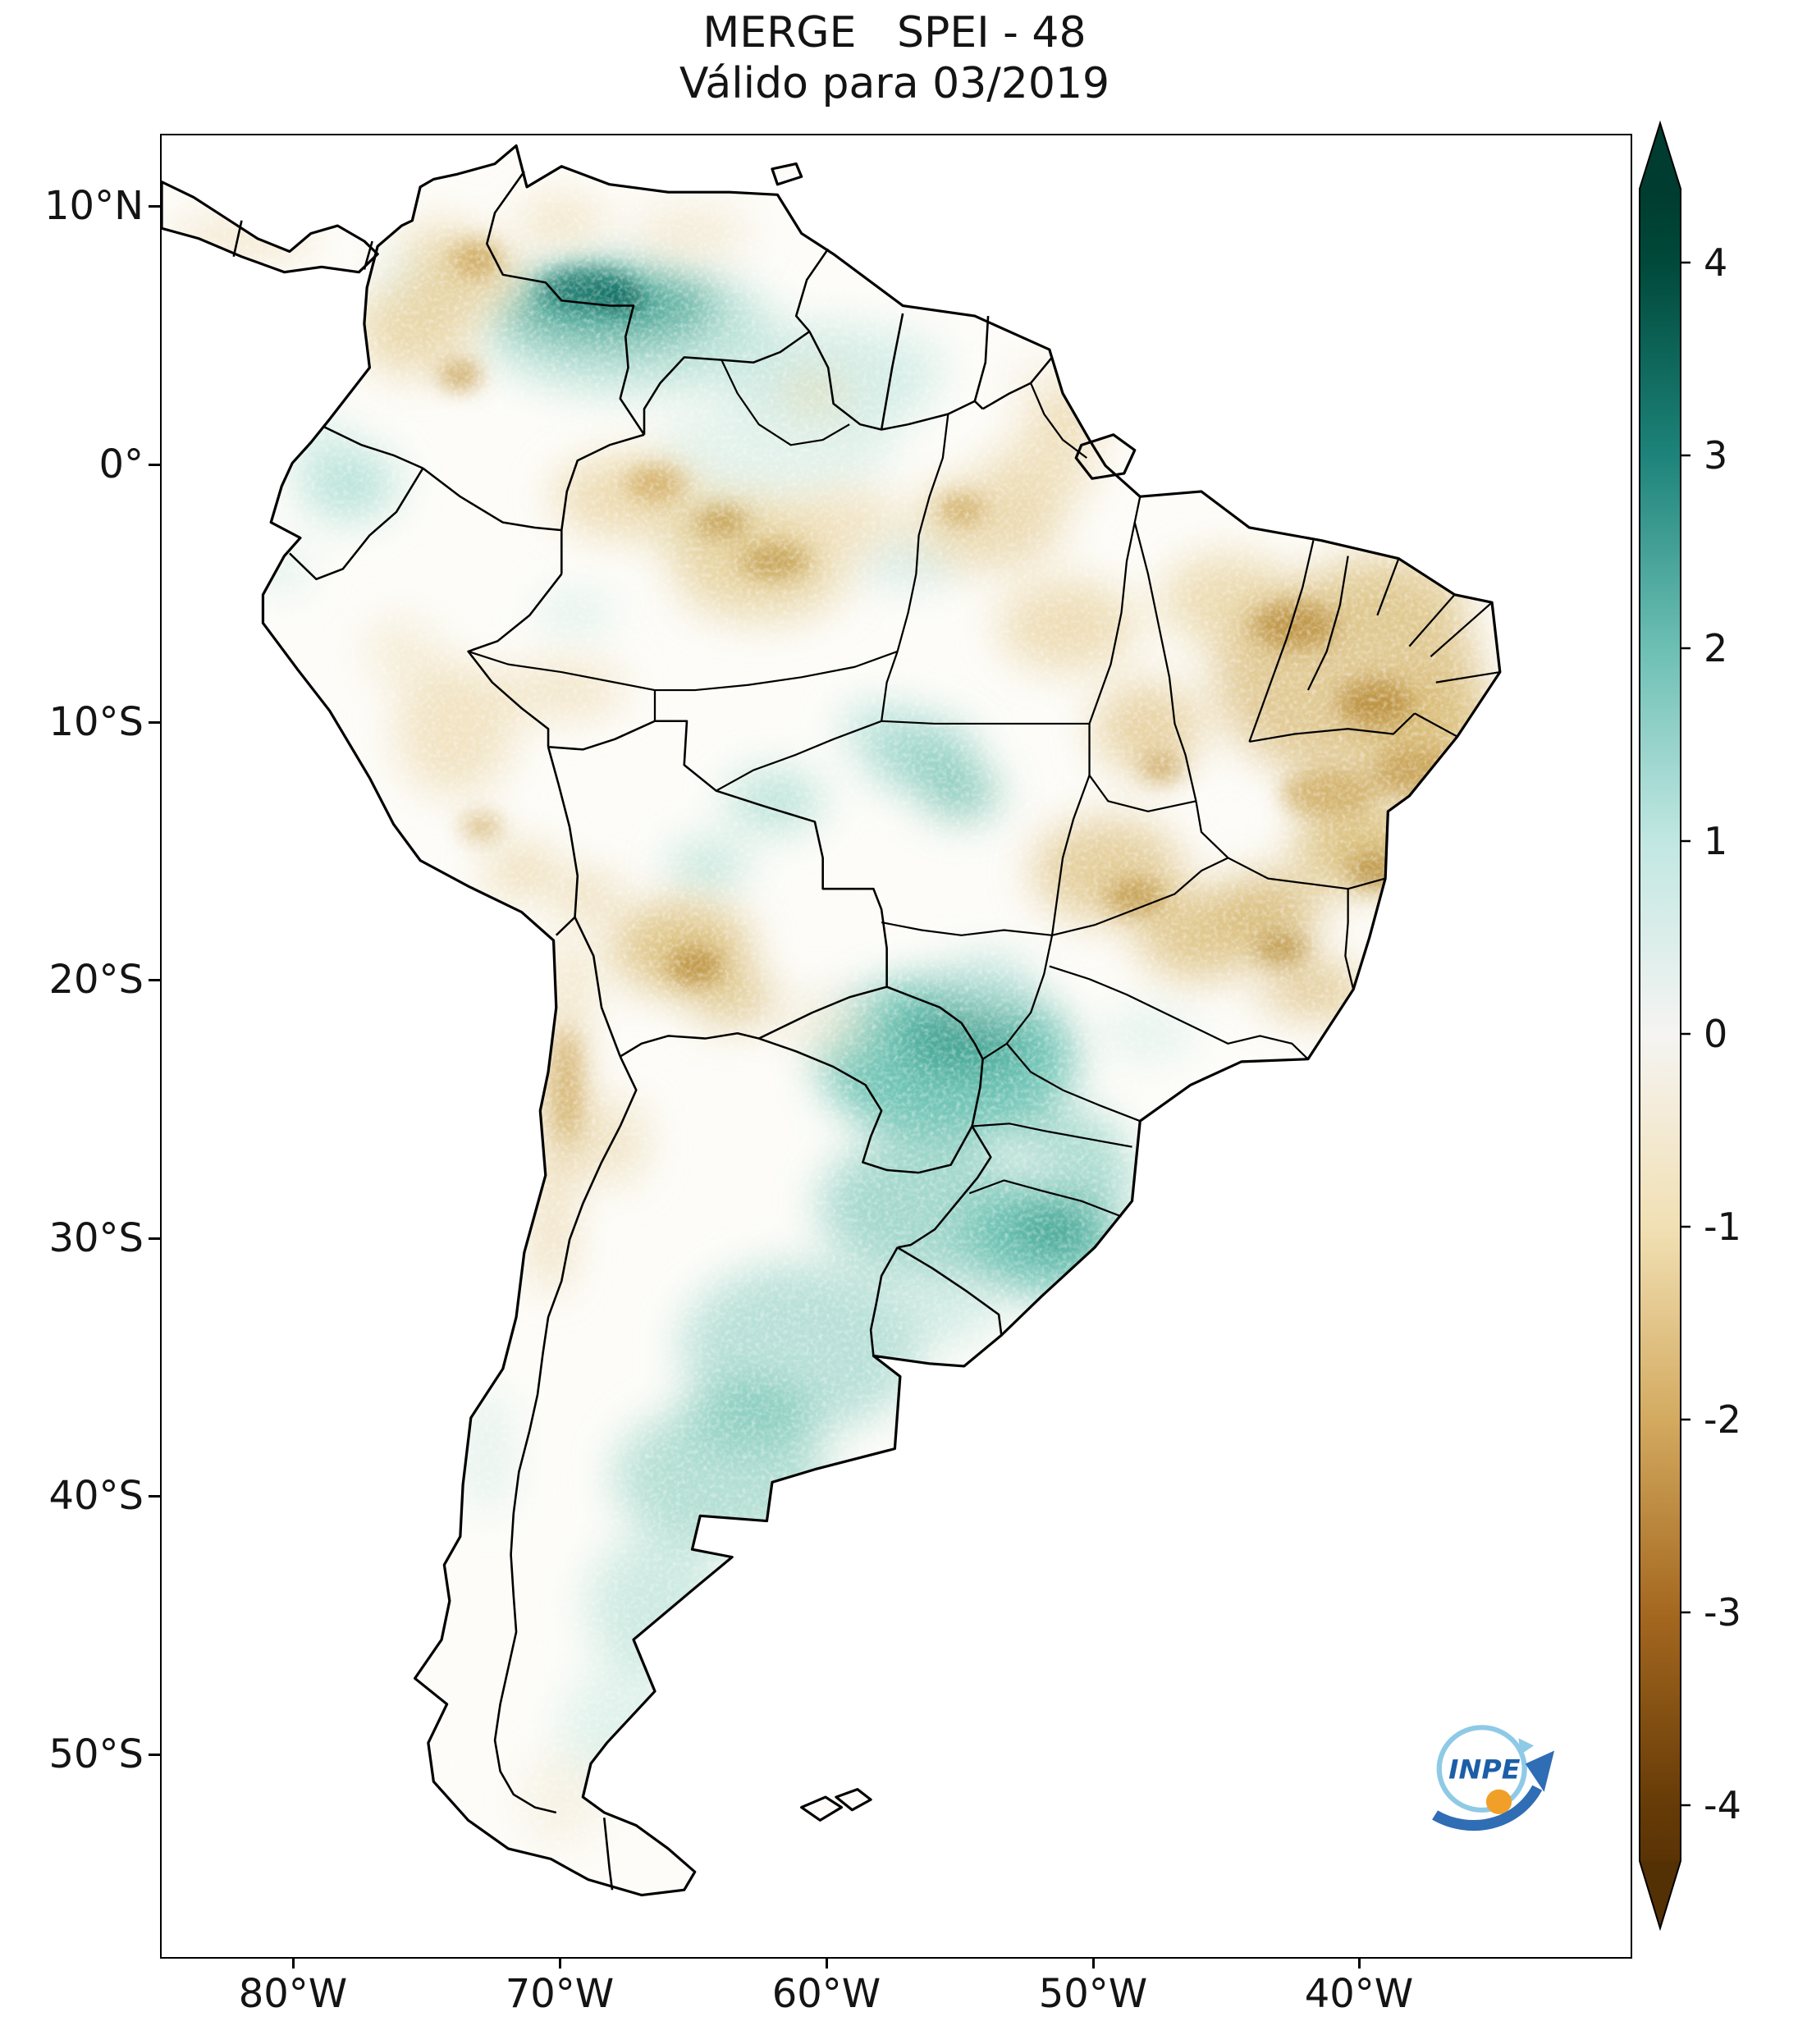  Describe the element at coordinates (96, 1754) in the screenshot. I see `lat-axis-label: 50°S` at that location.